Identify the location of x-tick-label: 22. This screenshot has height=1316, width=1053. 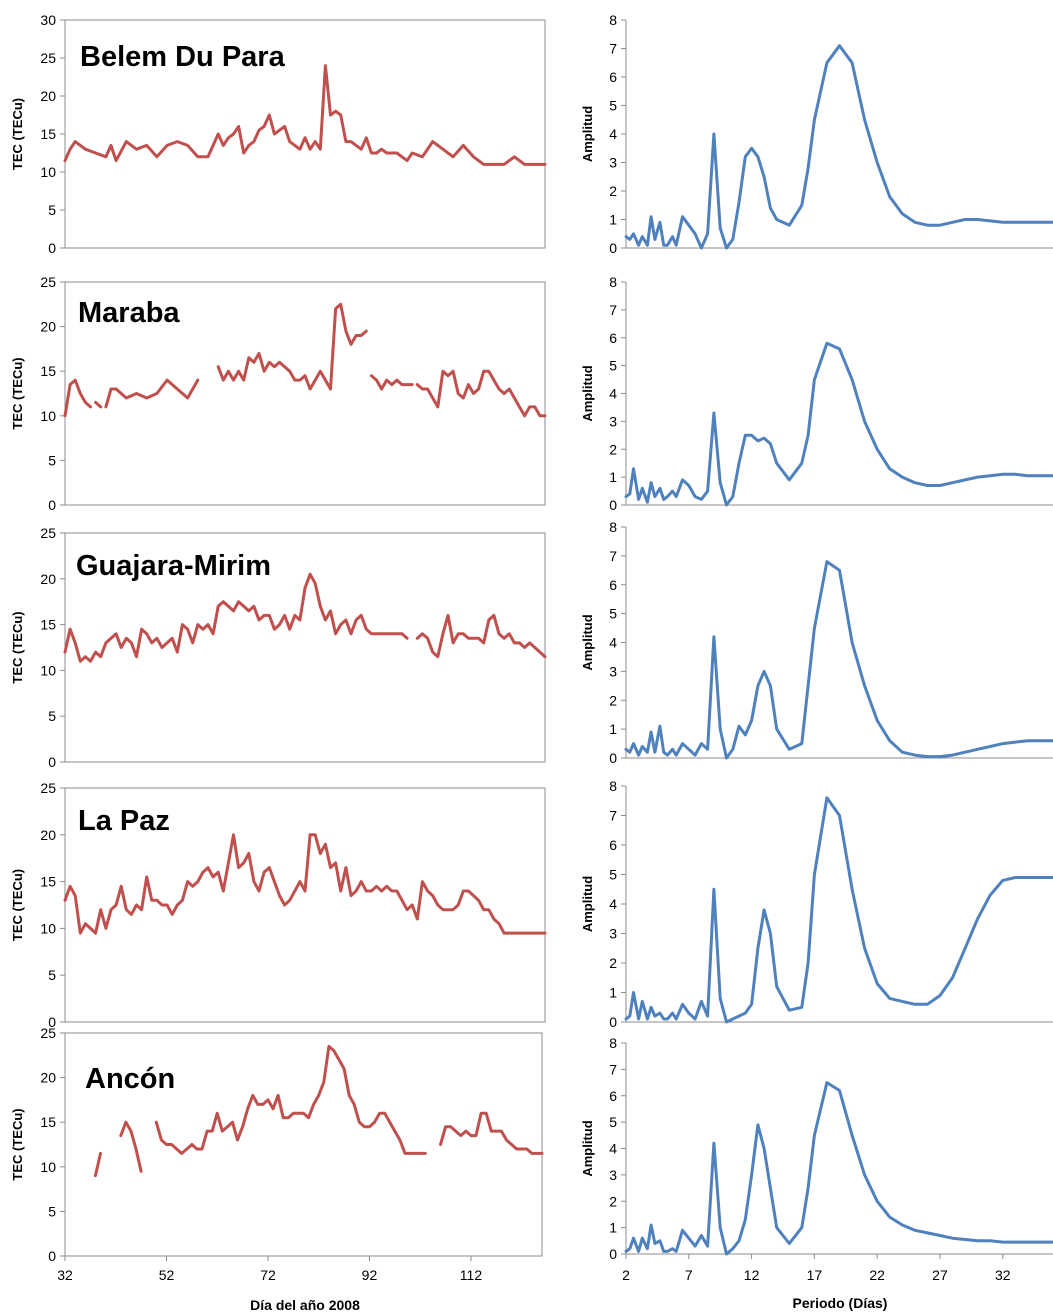
(877, 1275).